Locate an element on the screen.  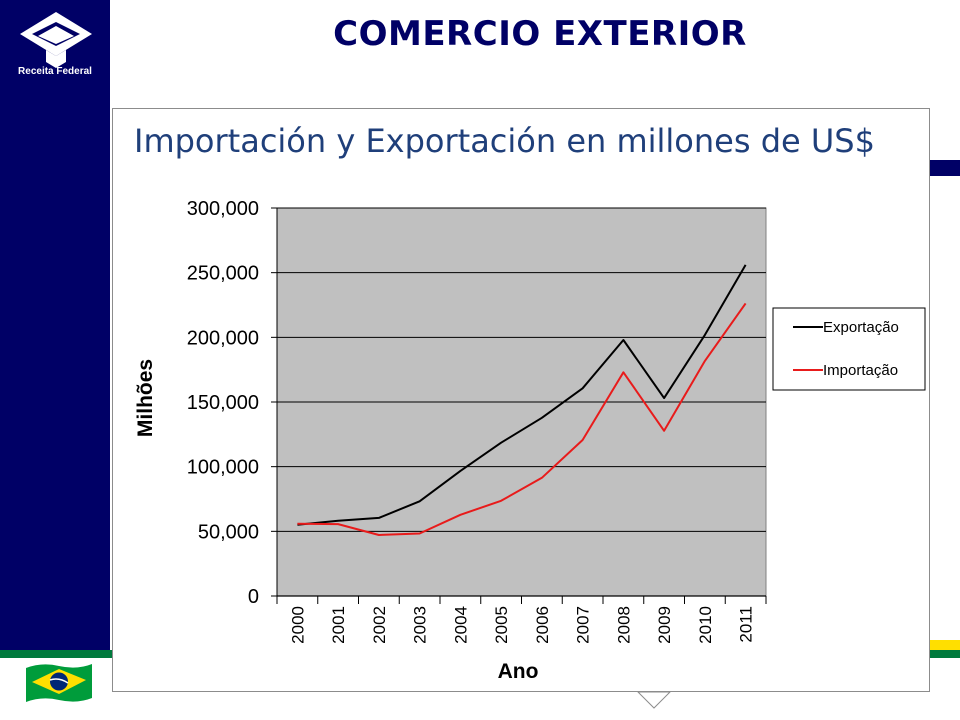
y-tick-label: 250,000 is located at coordinates (223, 274).